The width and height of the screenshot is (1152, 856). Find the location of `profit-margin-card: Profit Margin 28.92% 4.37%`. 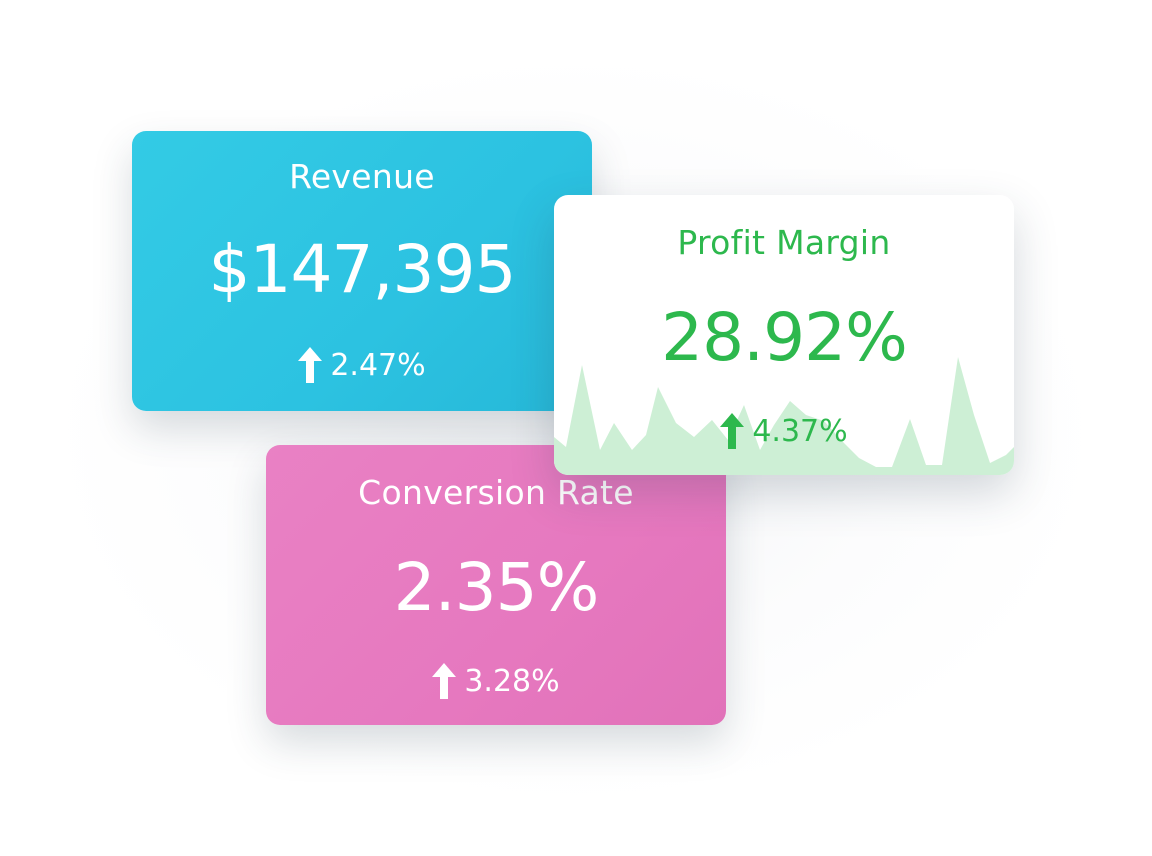

profit-margin-card: Profit Margin 28.92% 4.37% is located at coordinates (784, 335).